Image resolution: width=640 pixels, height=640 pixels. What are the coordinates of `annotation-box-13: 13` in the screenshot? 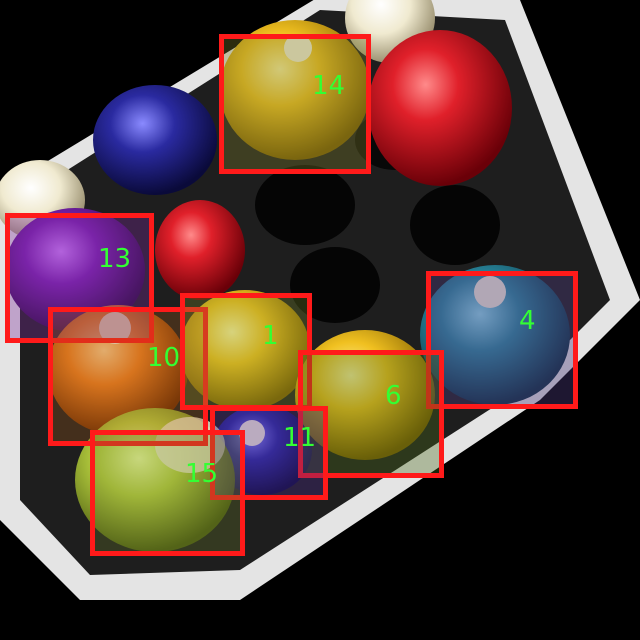 It's located at (79, 278).